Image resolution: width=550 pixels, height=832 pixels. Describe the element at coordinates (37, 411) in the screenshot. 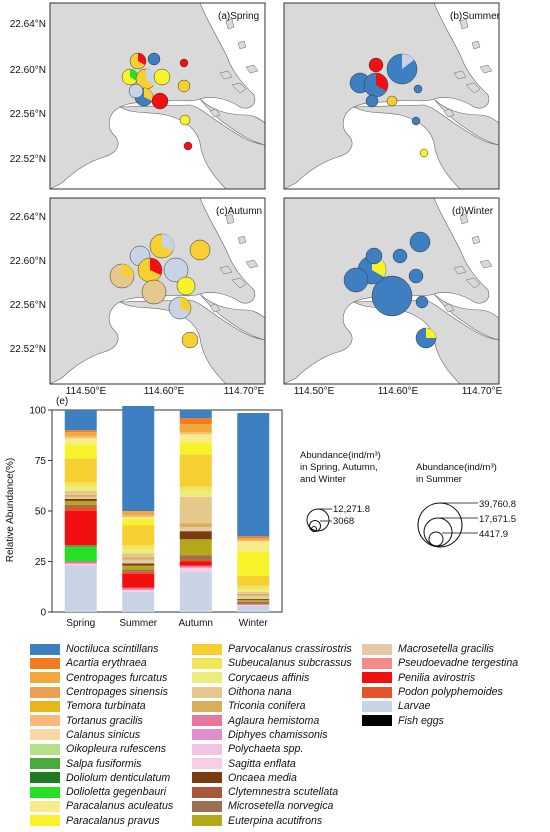

I see `y-tick-label: 100` at that location.